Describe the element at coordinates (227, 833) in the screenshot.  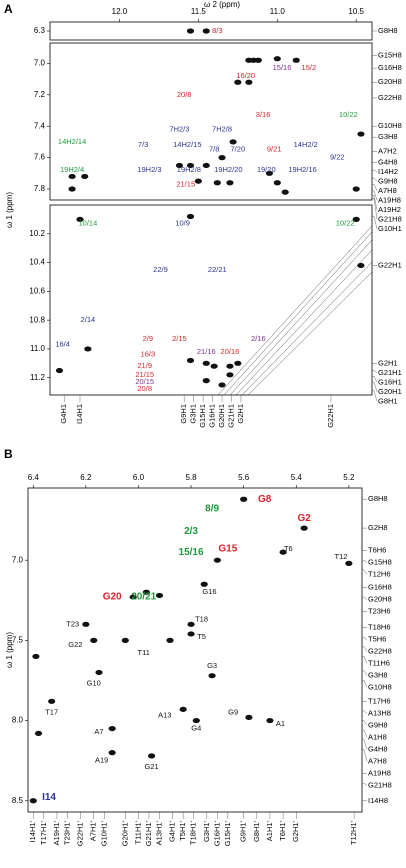
I see `peak-assignment: G15H1'` at that location.